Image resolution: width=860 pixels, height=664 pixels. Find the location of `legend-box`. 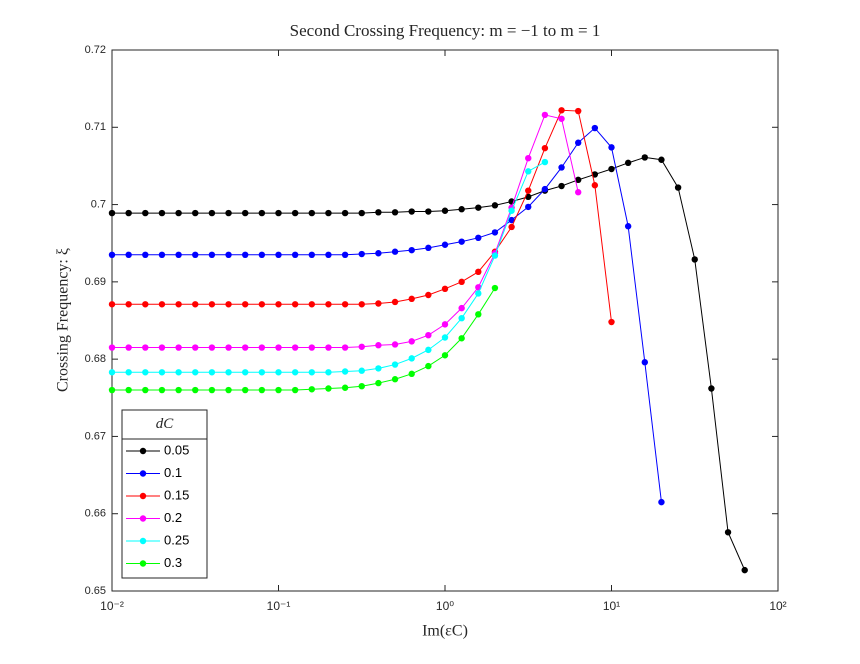

legend-box is located at coordinates (164, 494).